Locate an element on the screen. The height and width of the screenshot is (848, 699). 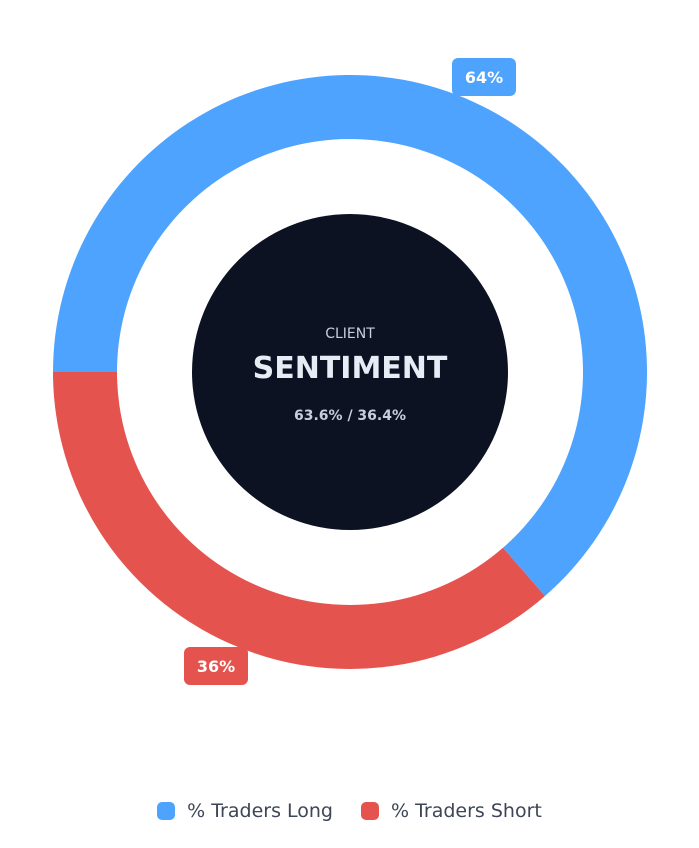
legend-swatch-short is located at coordinates (369, 811).